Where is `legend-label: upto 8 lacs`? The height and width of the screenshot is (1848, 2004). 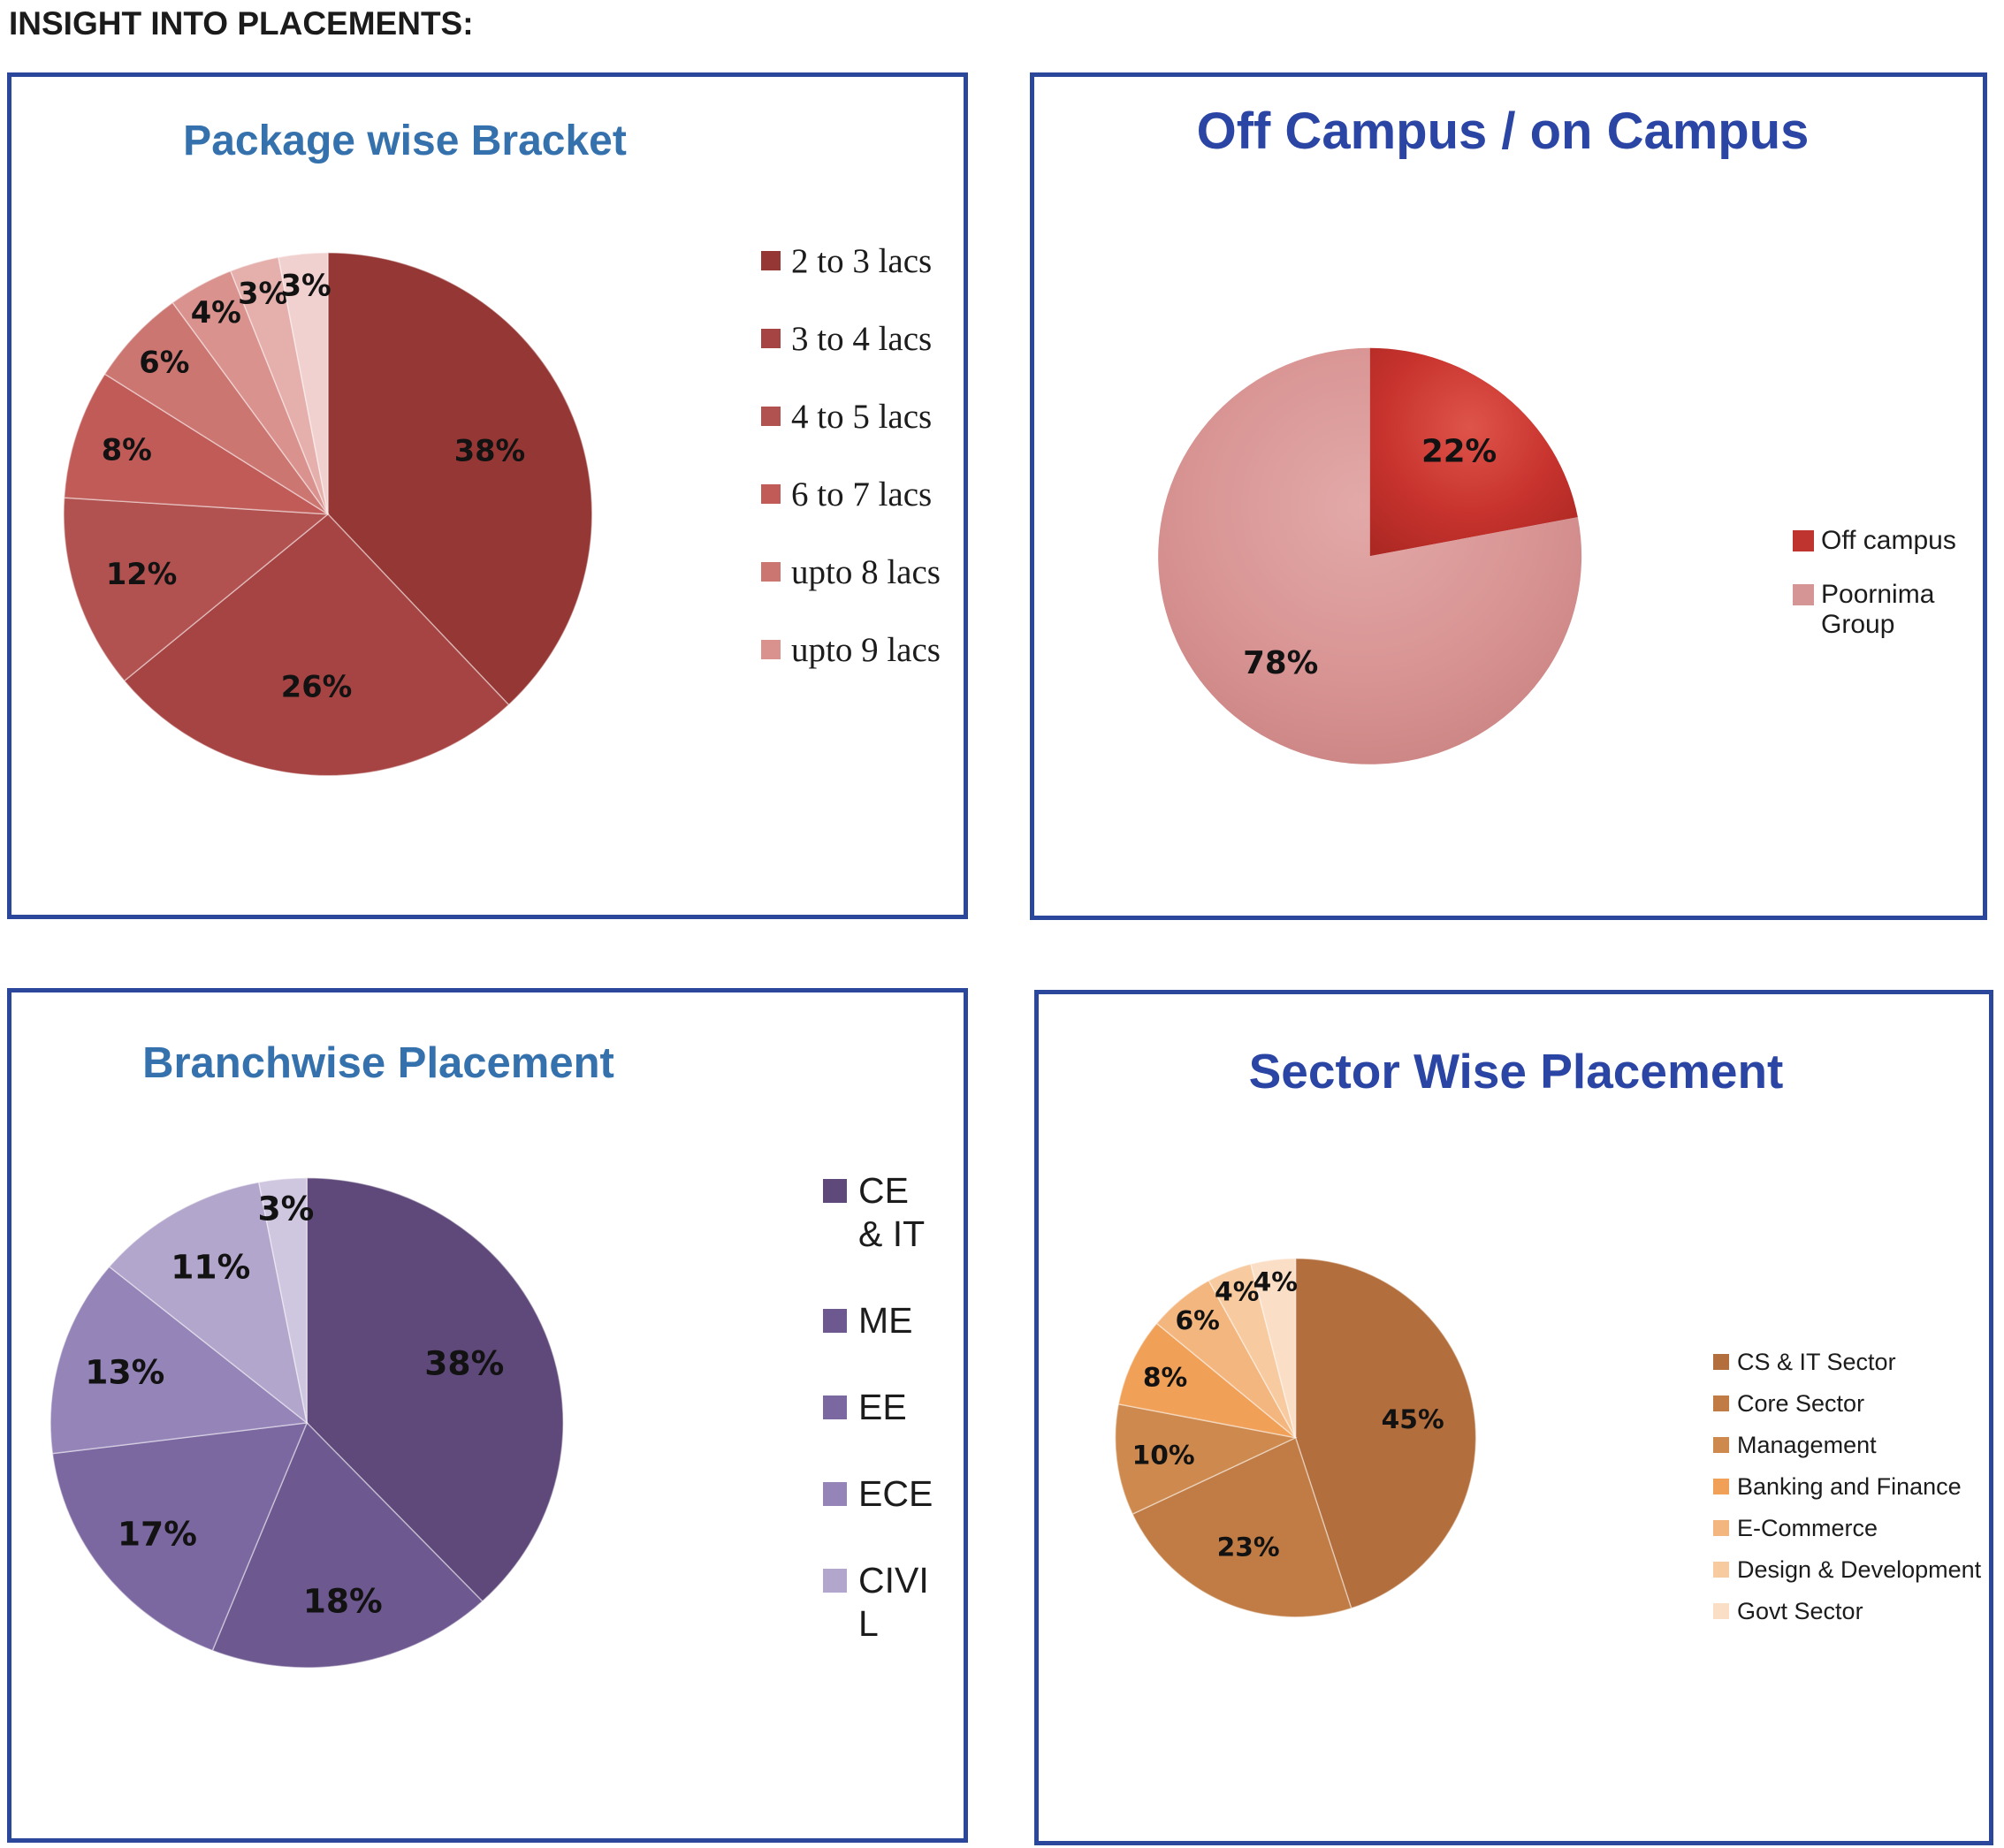
legend-label: upto 8 lacs is located at coordinates (866, 572).